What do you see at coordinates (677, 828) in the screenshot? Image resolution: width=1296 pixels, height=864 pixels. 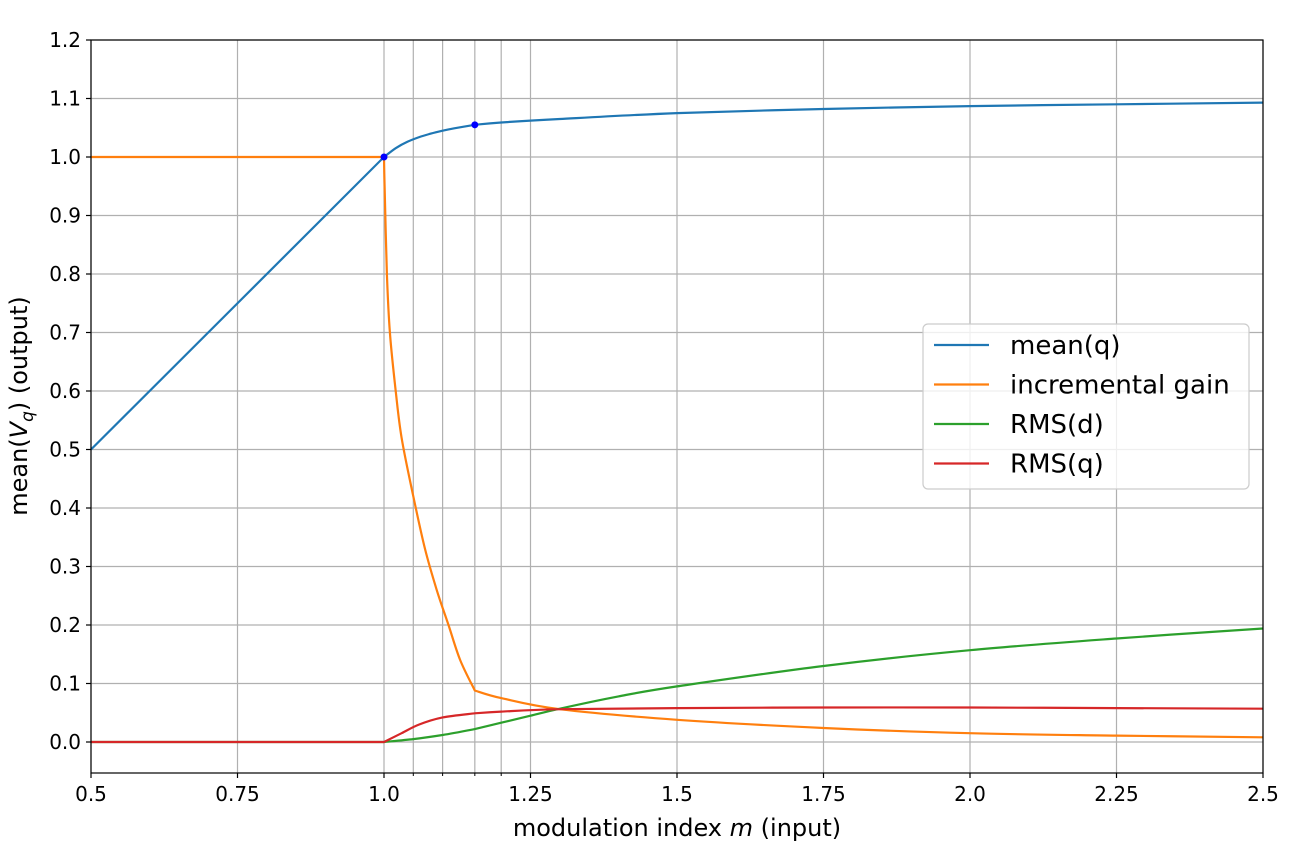 I see `x-axis-label: modulation index m (input)` at bounding box center [677, 828].